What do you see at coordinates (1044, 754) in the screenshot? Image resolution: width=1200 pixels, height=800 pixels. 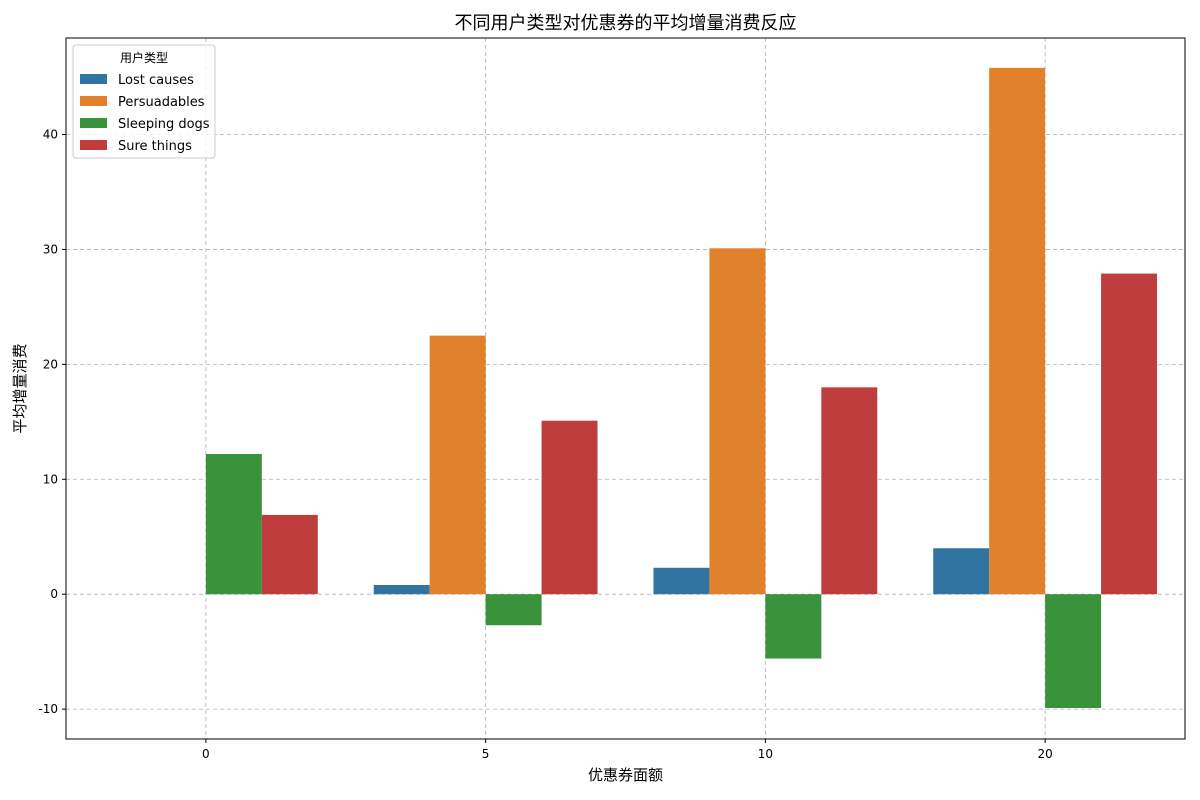 I see `x-tick-label: 20` at bounding box center [1044, 754].